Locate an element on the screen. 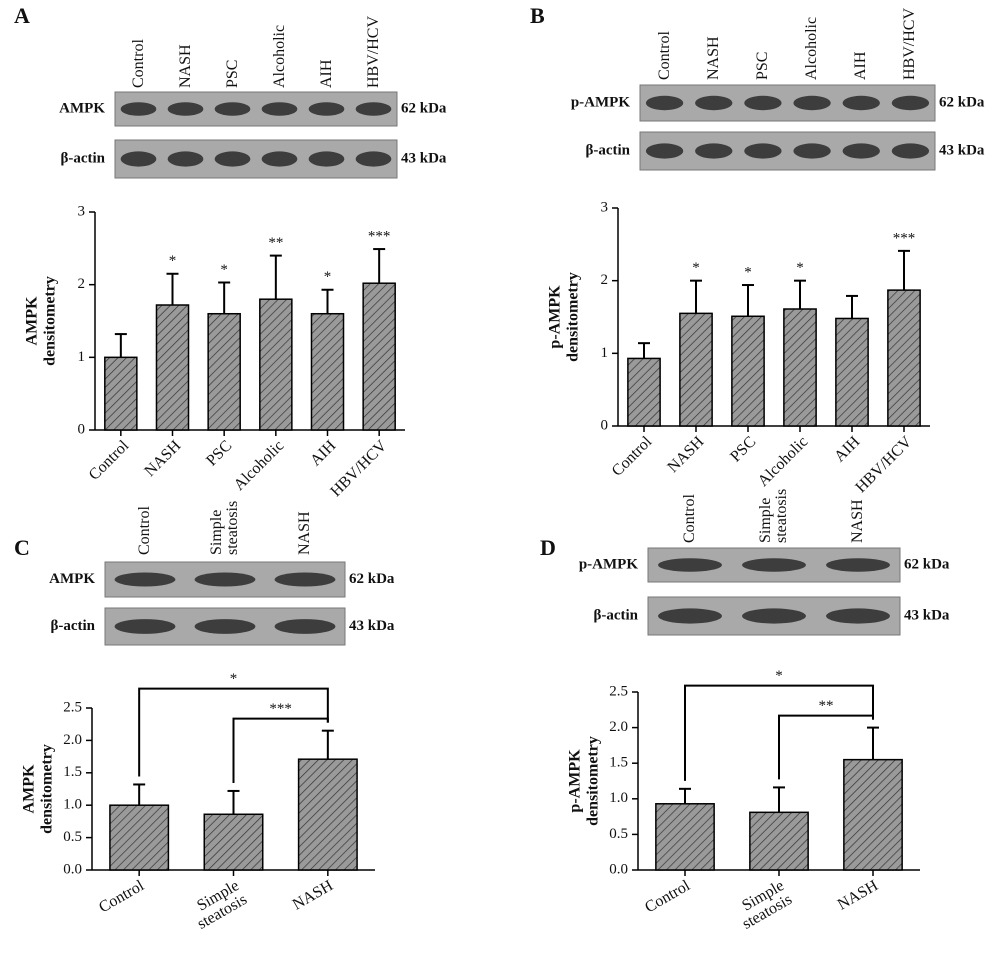 This screenshot has width=1000, height=956. panel-label: B is located at coordinates (537, 15).